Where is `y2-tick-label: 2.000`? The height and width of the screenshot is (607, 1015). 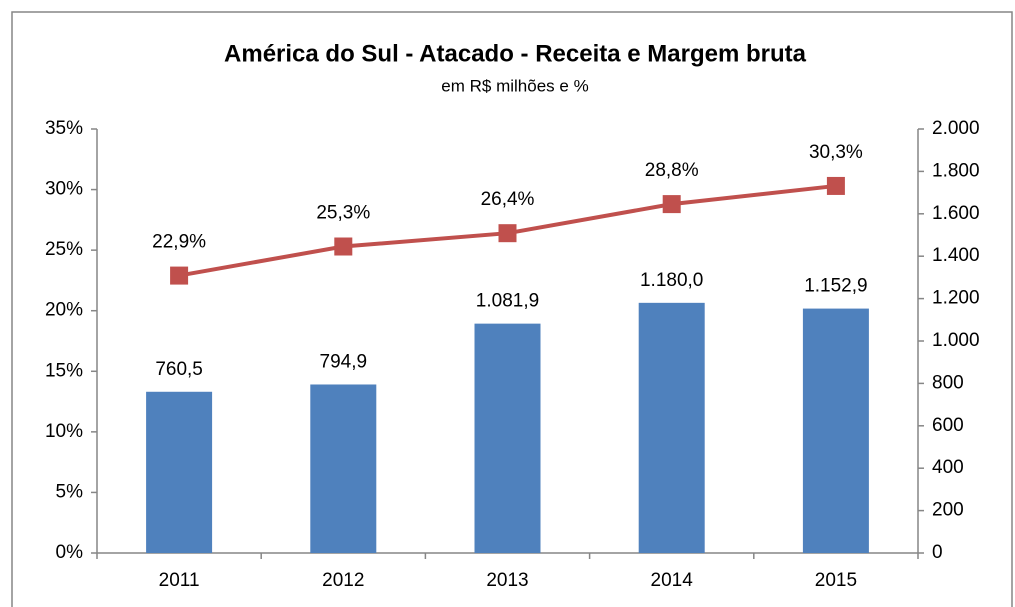 y2-tick-label: 2.000 is located at coordinates (956, 128).